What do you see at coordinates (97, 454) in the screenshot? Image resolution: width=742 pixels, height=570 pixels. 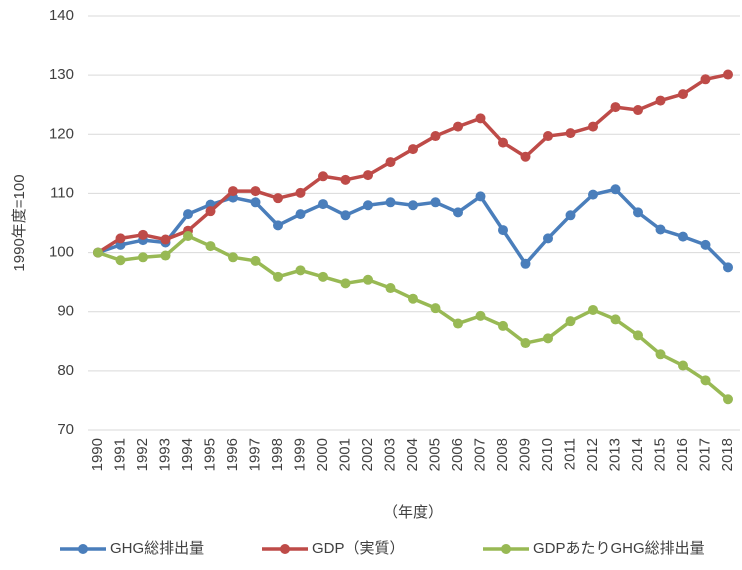 I see `x-tick-label: 1990` at bounding box center [97, 454].